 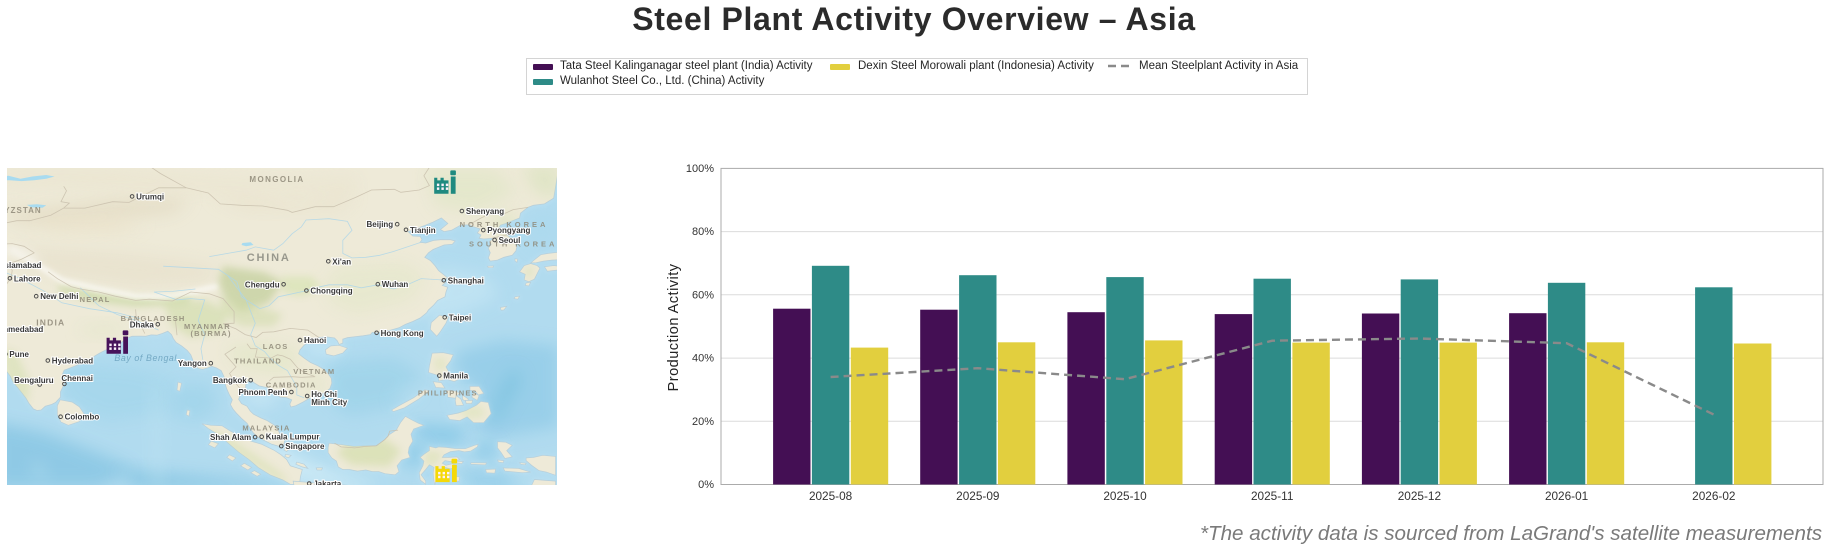 I want to click on svg-text: Minh City, so click(x=329, y=402).